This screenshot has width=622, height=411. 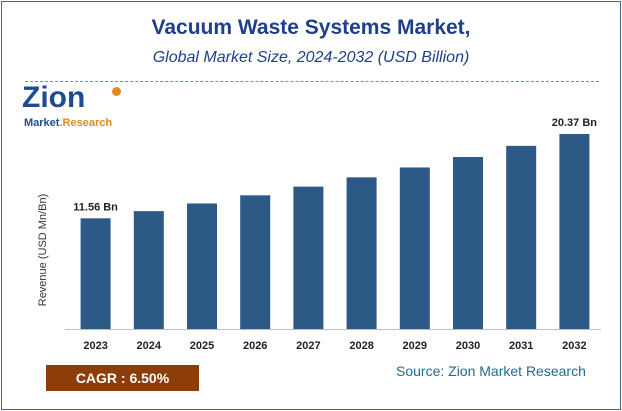 I want to click on bar-2029, so click(x=414, y=248).